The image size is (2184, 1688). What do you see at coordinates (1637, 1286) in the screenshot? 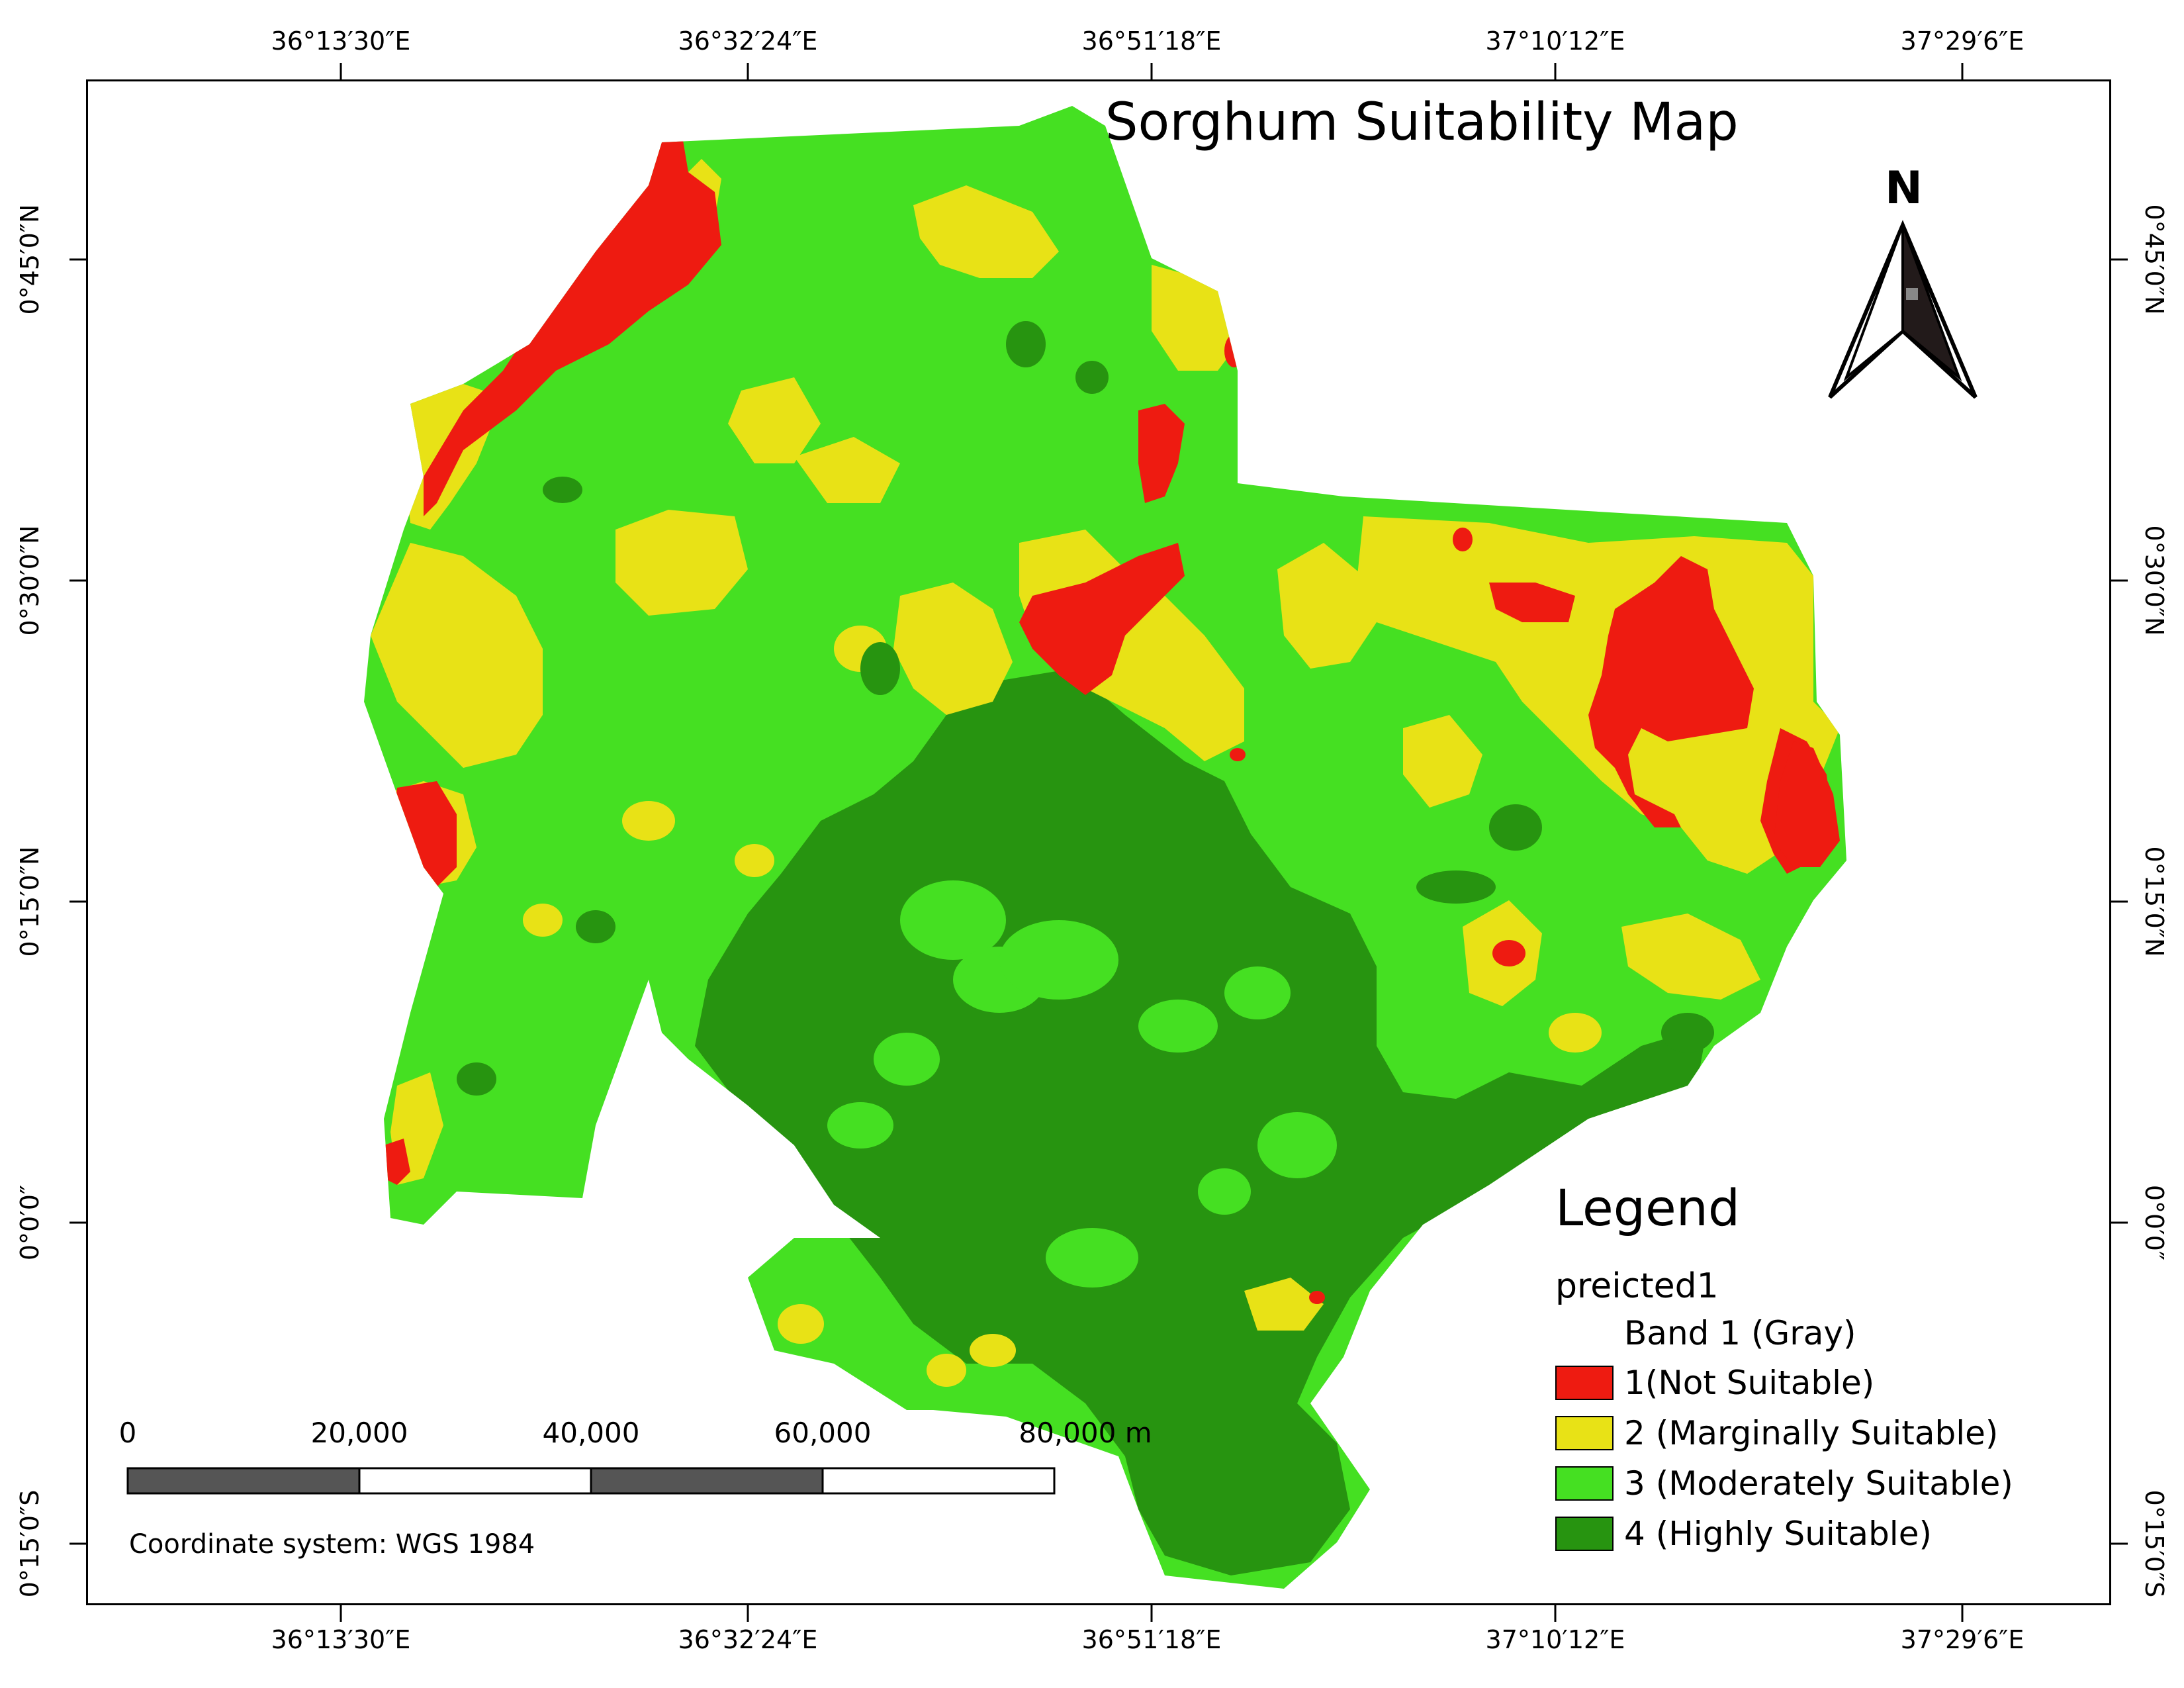
I see `legend-layer-name: preicted1` at bounding box center [1637, 1286].